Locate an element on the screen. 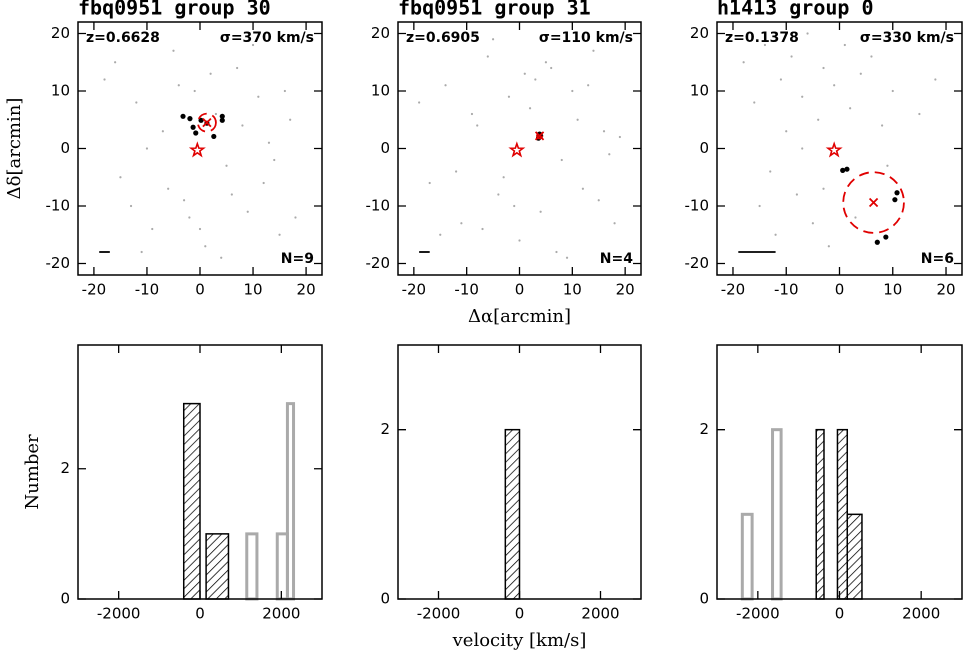  x-tick-label: 20 is located at coordinates (306, 290).